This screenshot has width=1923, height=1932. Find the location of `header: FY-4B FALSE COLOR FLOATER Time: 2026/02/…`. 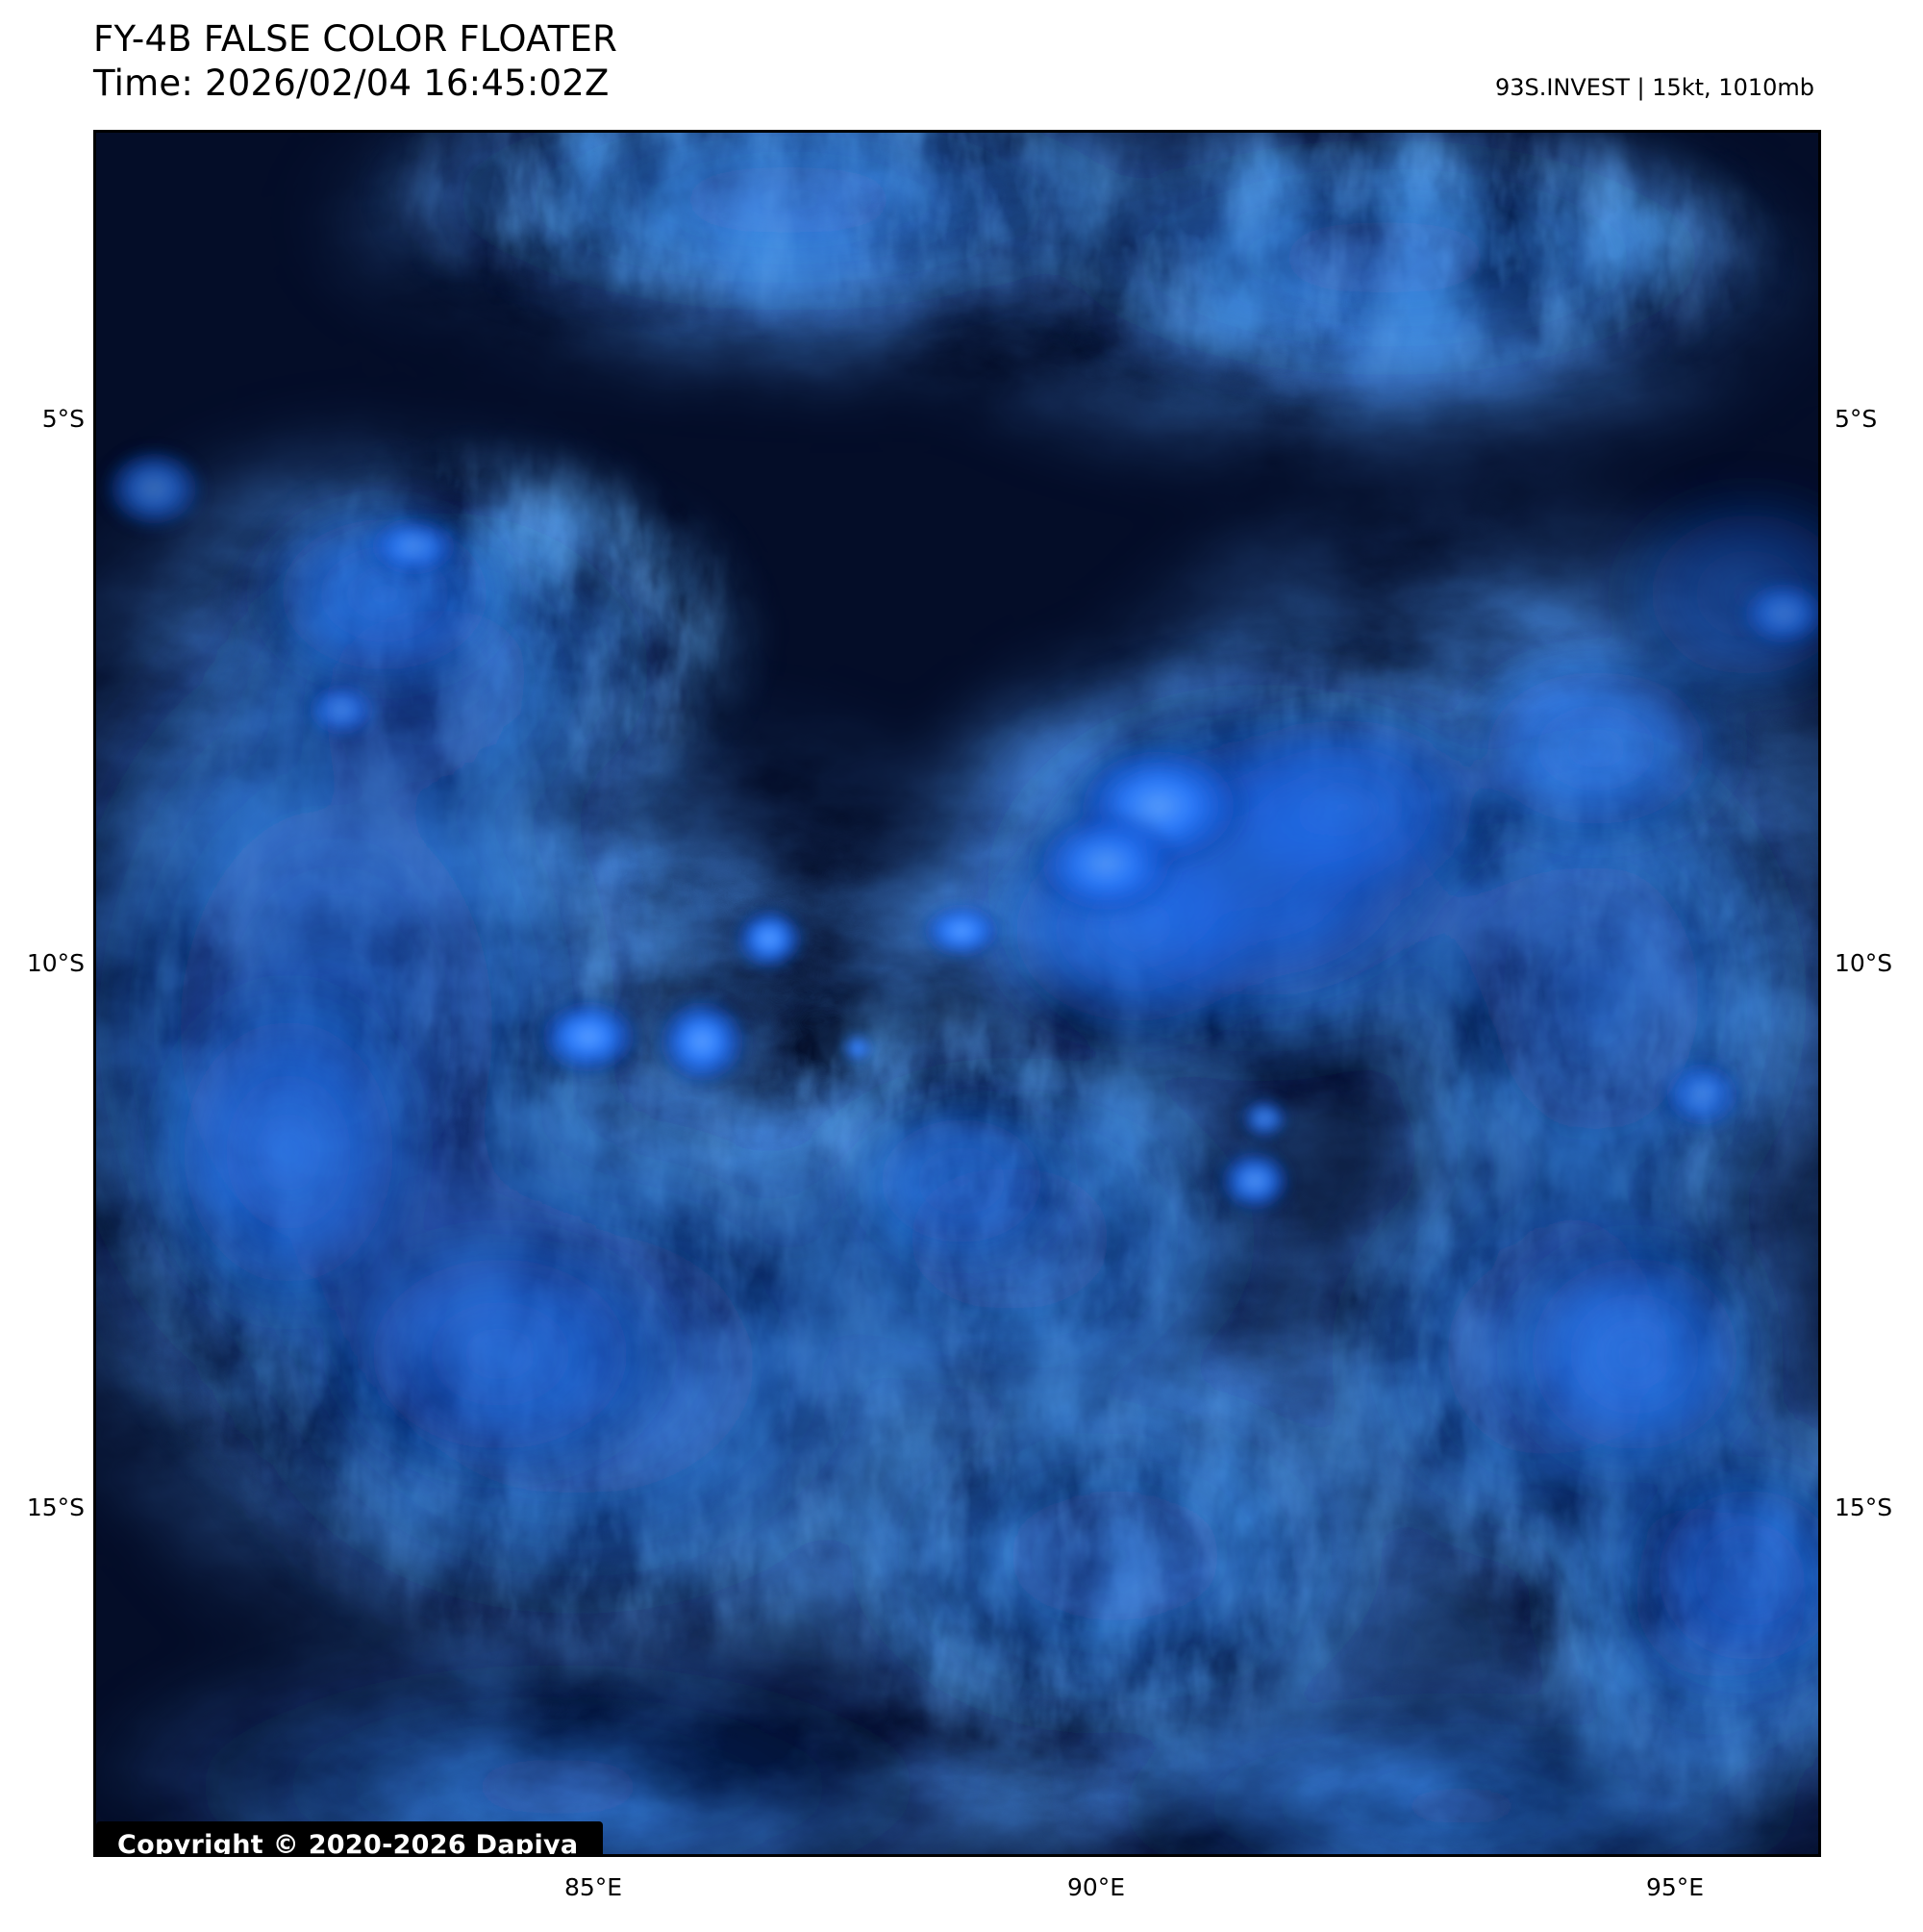

header: FY-4B FALSE COLOR FLOATER Time: 2026/02/… is located at coordinates (961, 65).